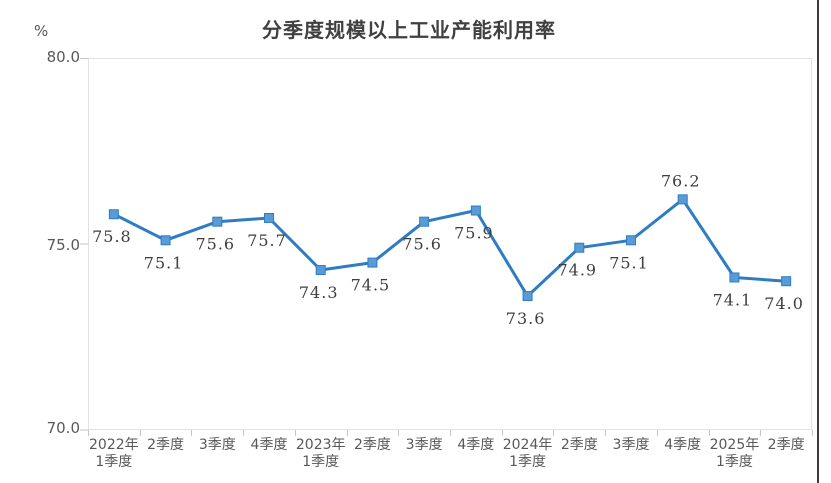  What do you see at coordinates (63, 428) in the screenshot?
I see `y-axis-tick-70: 70.0` at bounding box center [63, 428].